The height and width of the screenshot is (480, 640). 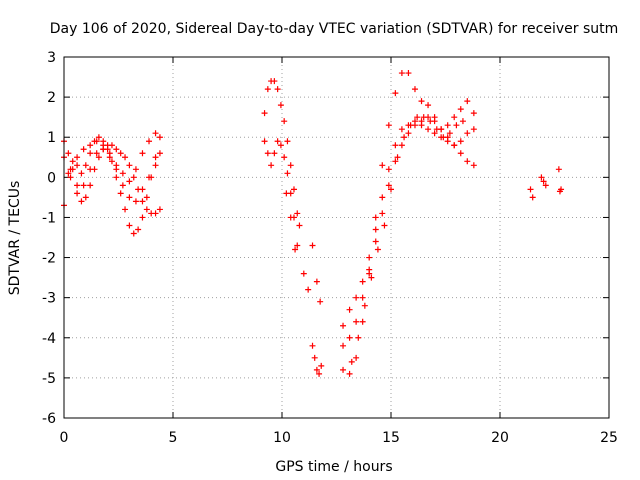 What do you see at coordinates (173, 438) in the screenshot?
I see `x-tick-label: 5` at bounding box center [173, 438].